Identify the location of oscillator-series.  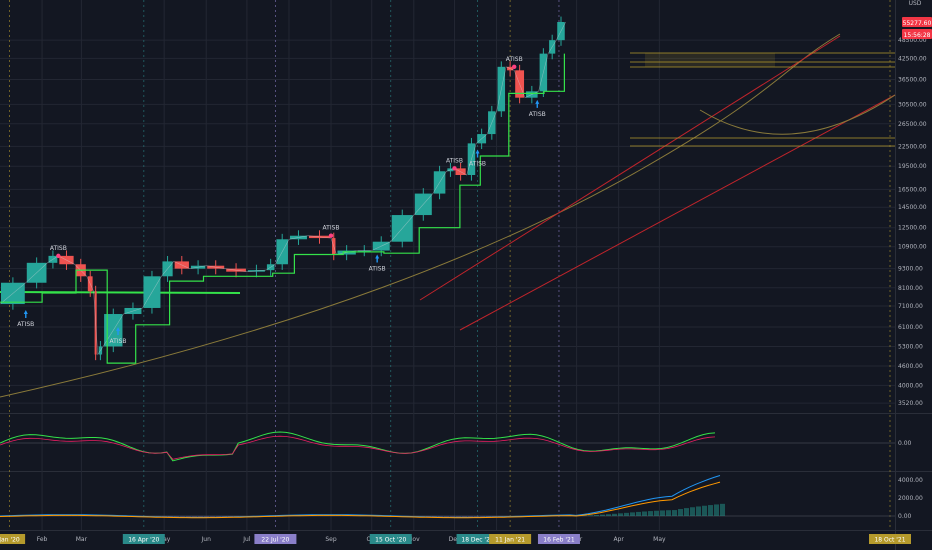
(447, 446).